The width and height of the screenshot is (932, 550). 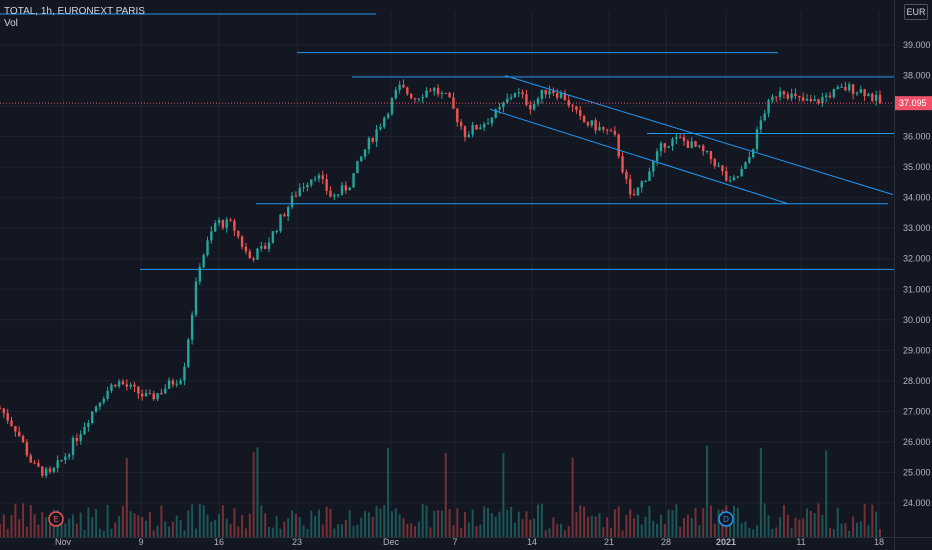 I want to click on symbol-title: TOTAL, 1h, EURONEXT PARIS, so click(x=74, y=11).